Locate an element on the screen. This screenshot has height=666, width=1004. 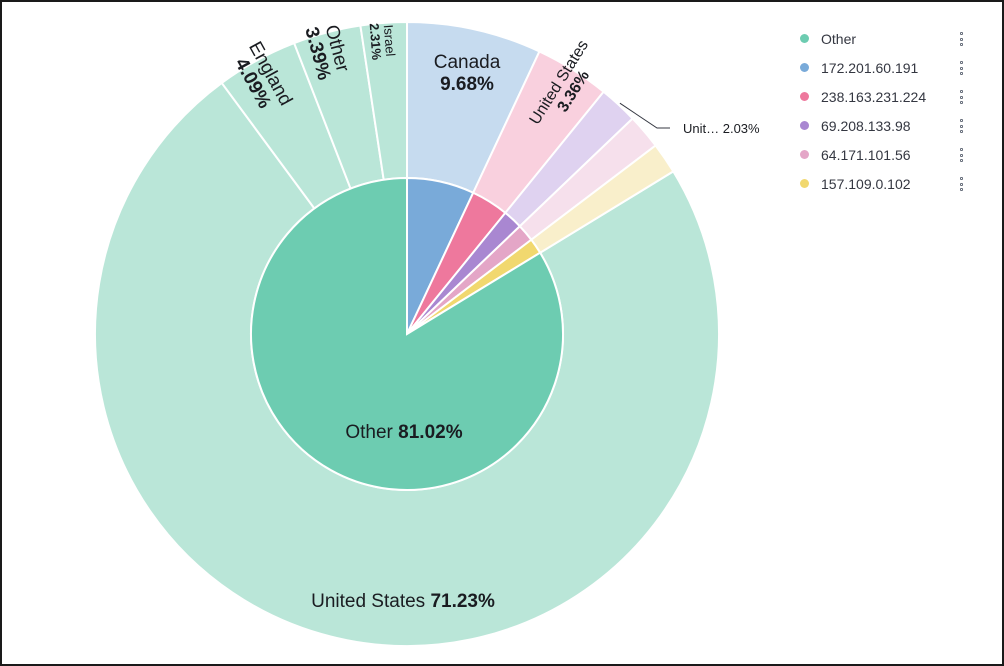
legend-label: Other is located at coordinates (839, 38).